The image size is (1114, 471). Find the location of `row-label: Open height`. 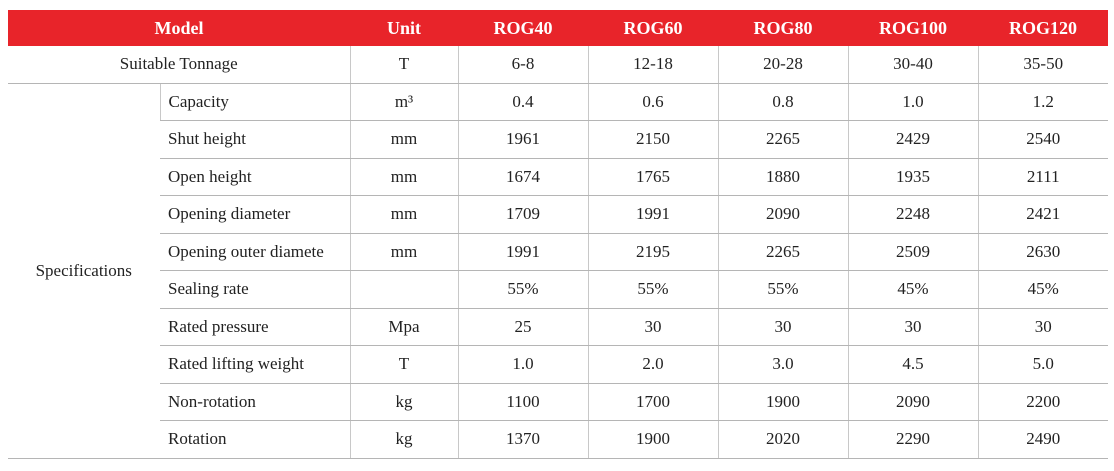

row-label: Open height is located at coordinates (255, 177).